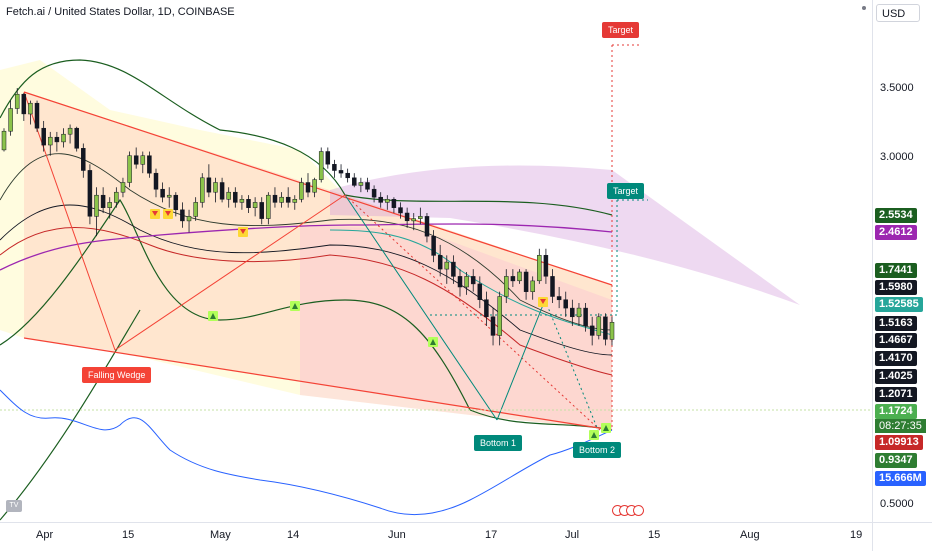 The image size is (932, 551). Describe the element at coordinates (899, 304) in the screenshot. I see `price-badge: 1.52585` at that location.